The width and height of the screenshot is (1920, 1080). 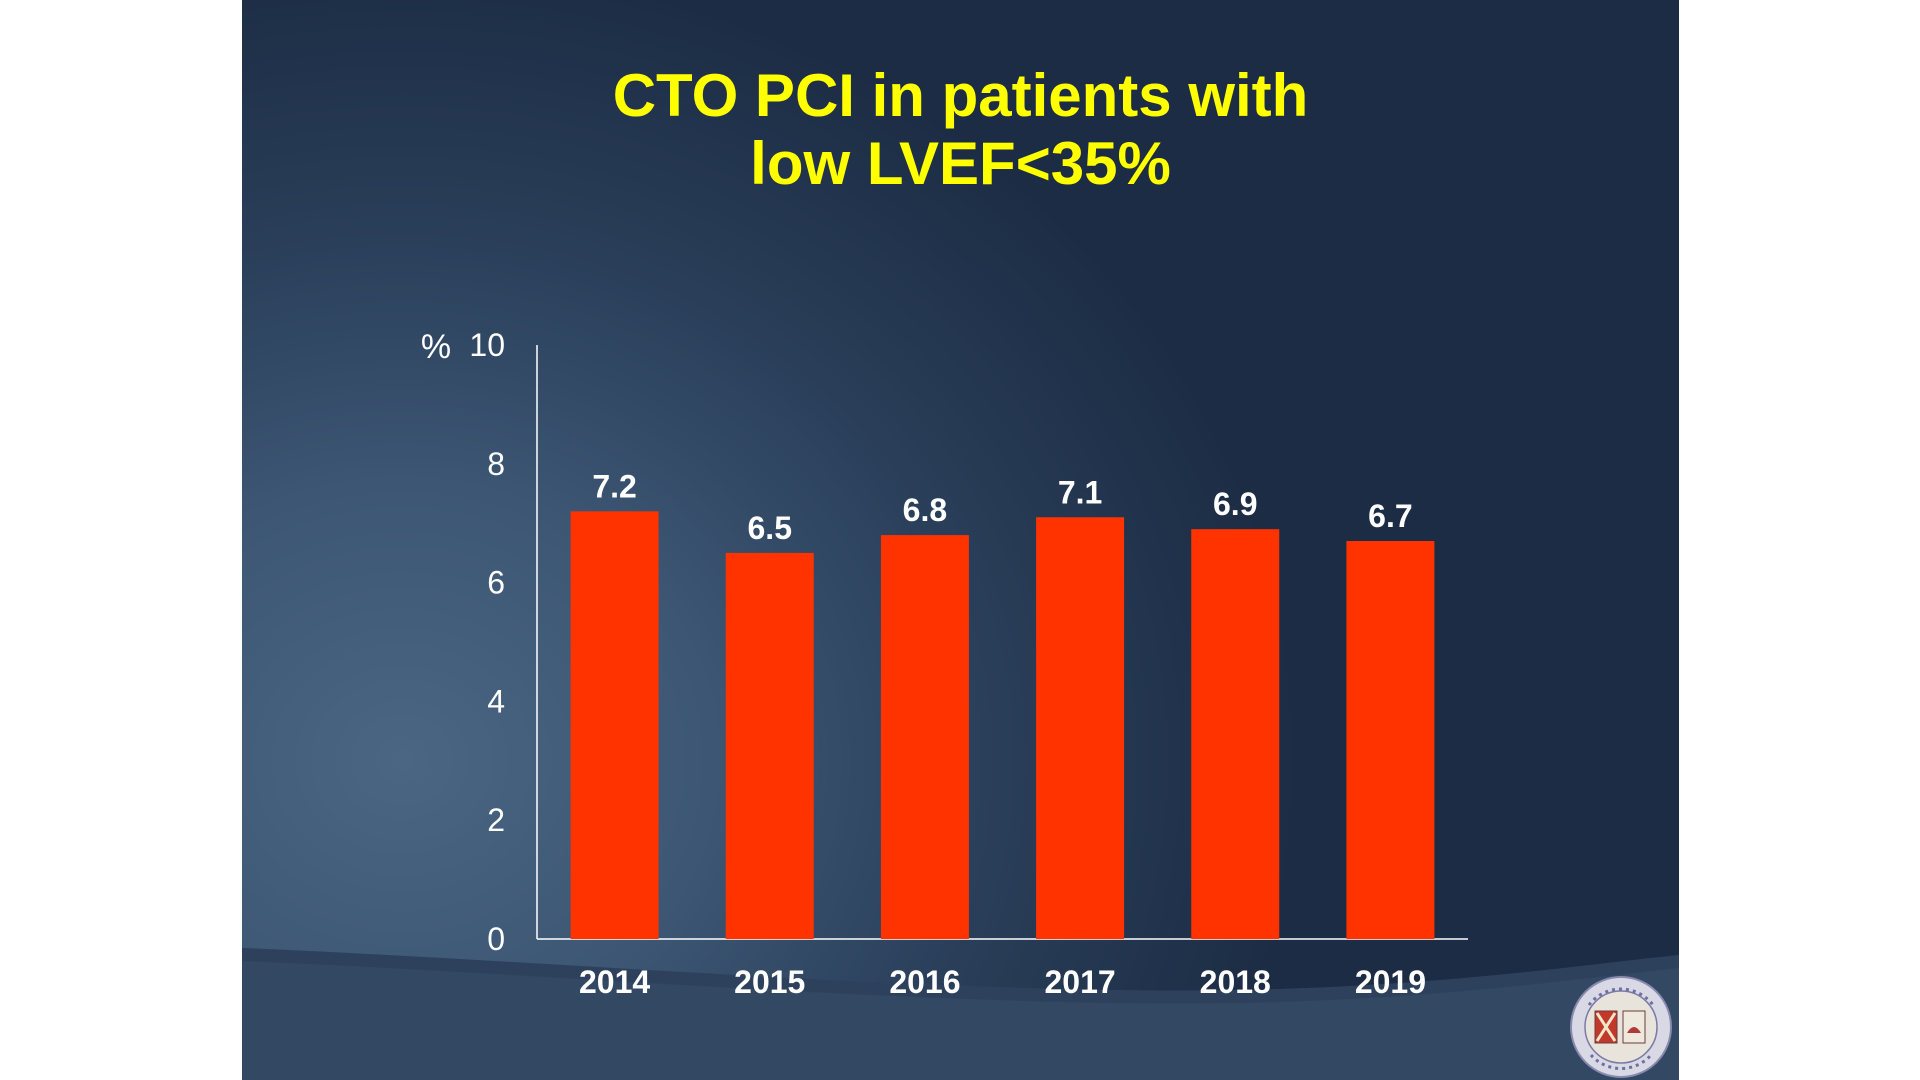 I want to click on university-seal, so click(x=1621, y=1027).